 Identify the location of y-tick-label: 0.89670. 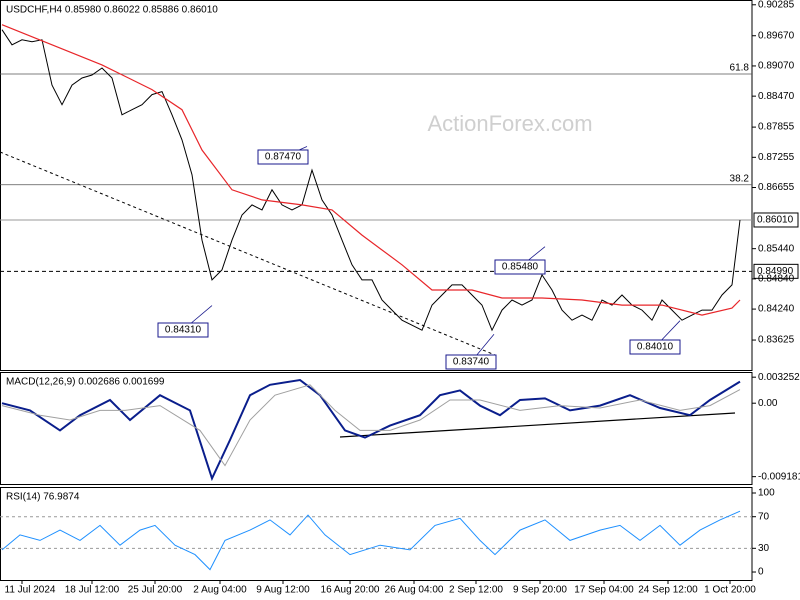
(776, 35).